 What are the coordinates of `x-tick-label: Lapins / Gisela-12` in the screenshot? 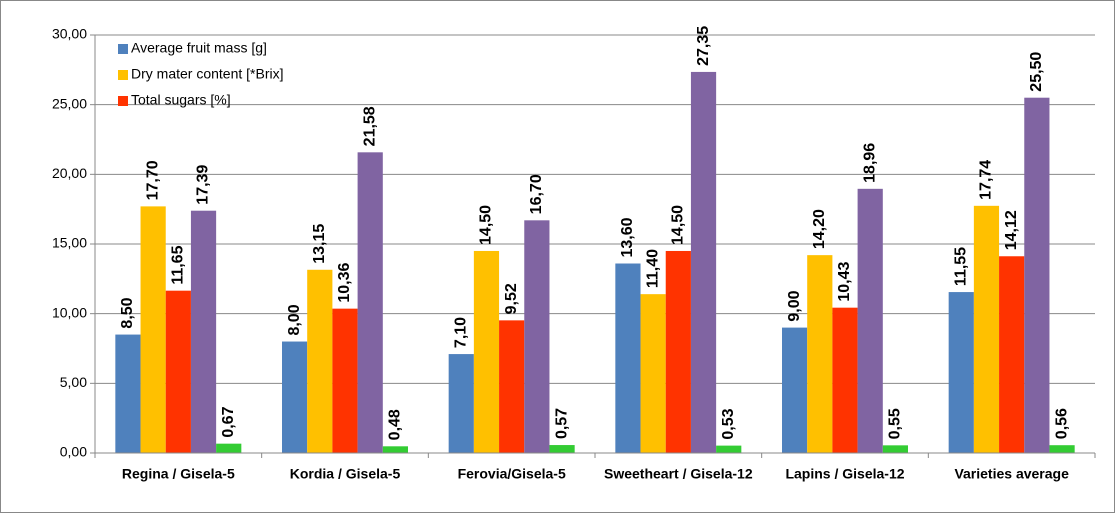 It's located at (844, 474).